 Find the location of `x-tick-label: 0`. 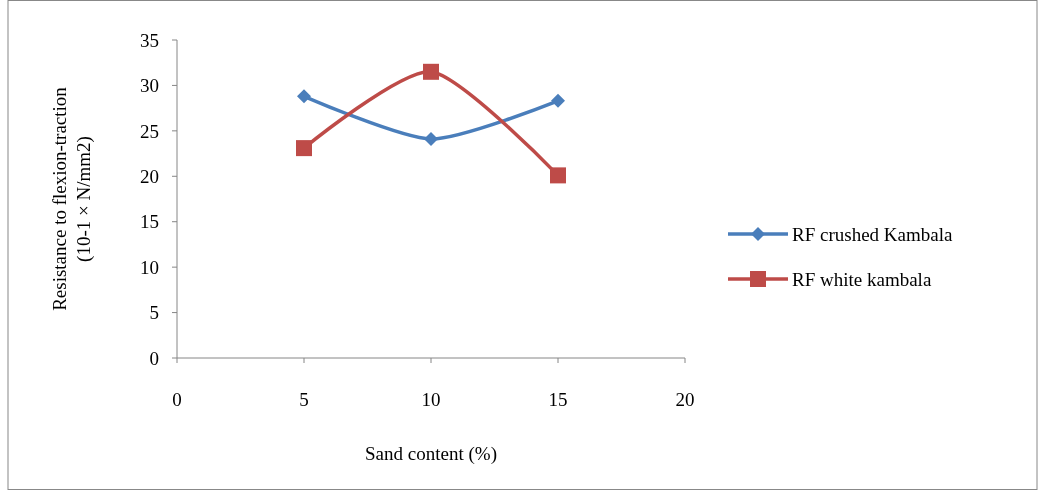

x-tick-label: 0 is located at coordinates (177, 399).